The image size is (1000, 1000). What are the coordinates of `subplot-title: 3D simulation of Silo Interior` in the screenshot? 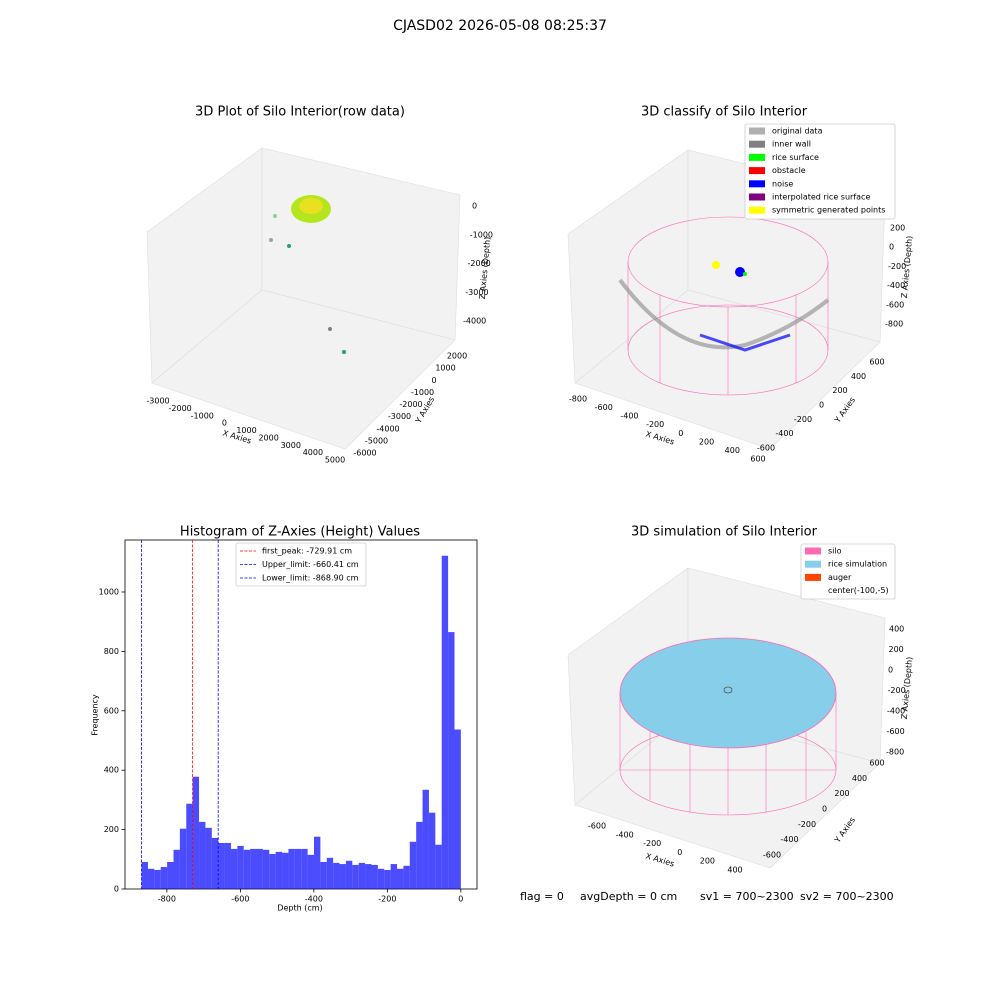 It's located at (724, 532).